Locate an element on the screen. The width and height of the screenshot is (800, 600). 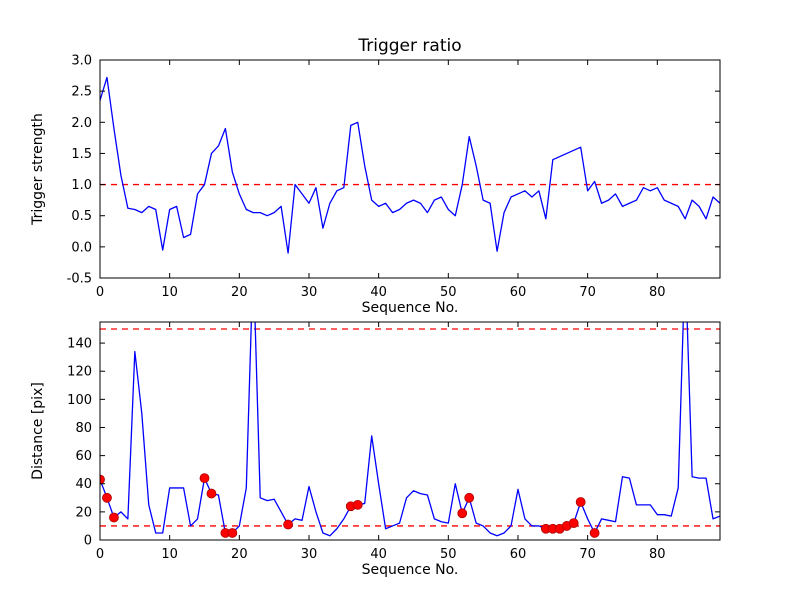
y-tick-label: 1.0 is located at coordinates (81, 185).